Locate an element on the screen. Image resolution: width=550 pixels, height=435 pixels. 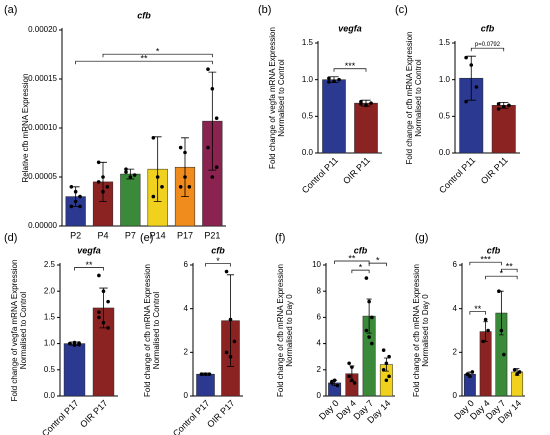
y-tick-label: 0.5 is located at coordinates (50, 369).